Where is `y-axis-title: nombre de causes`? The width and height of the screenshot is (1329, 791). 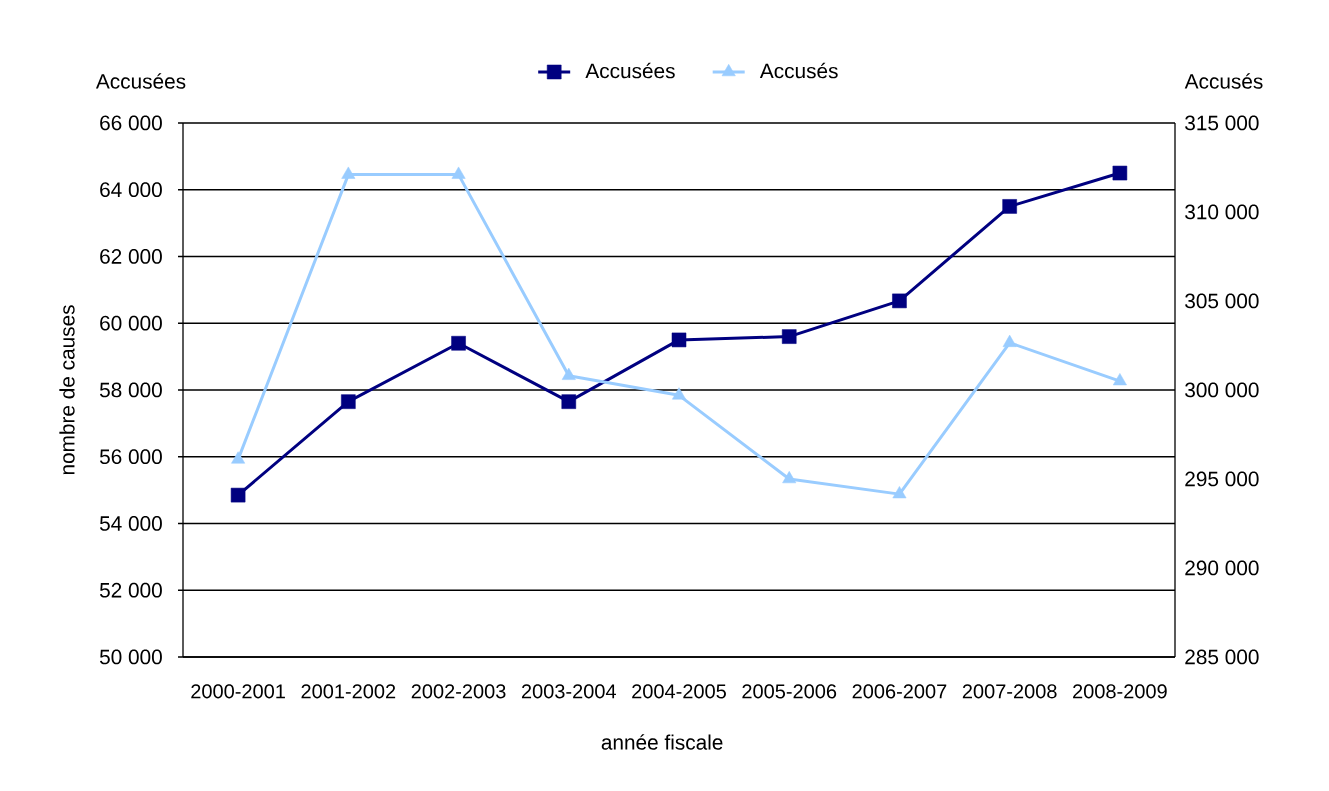 y-axis-title: nombre de causes is located at coordinates (67, 390).